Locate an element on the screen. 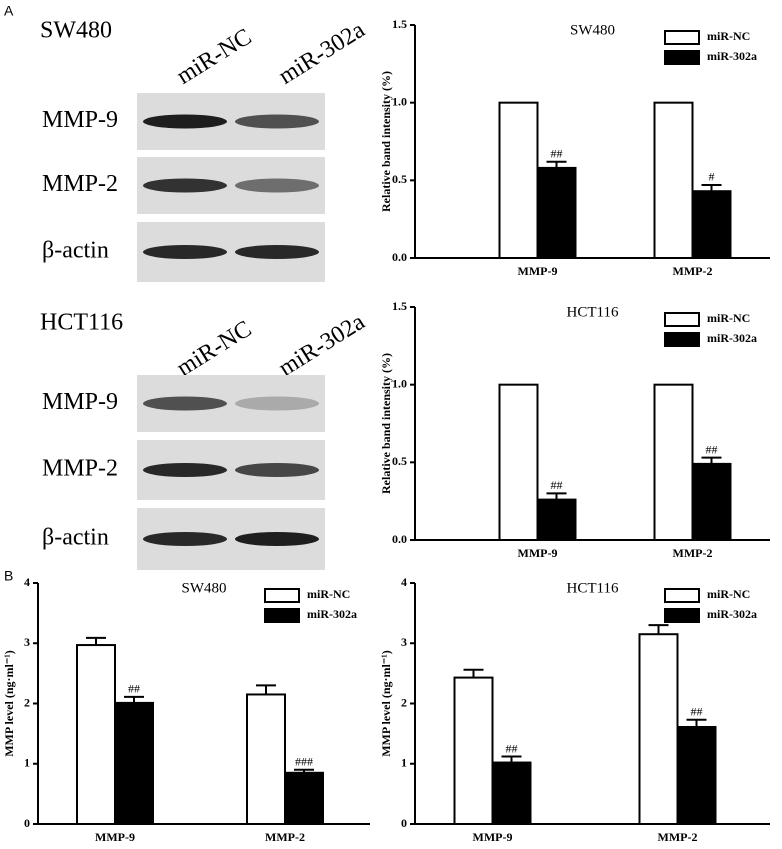  lane-label: miR-NC is located at coordinates (214, 57).